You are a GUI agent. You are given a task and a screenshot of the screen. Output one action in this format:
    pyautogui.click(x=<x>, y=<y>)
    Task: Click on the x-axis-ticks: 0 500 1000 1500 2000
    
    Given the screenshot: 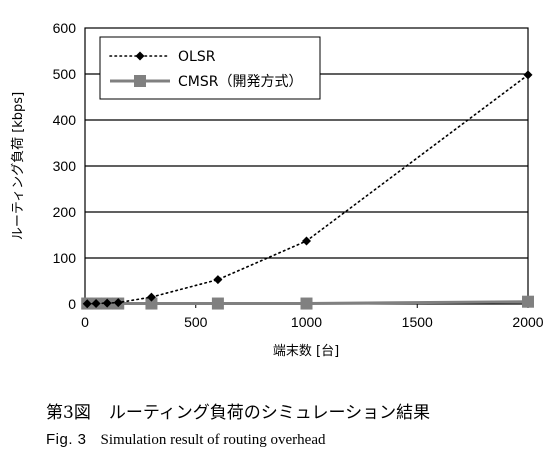 What is the action you would take?
    pyautogui.click(x=312, y=317)
    